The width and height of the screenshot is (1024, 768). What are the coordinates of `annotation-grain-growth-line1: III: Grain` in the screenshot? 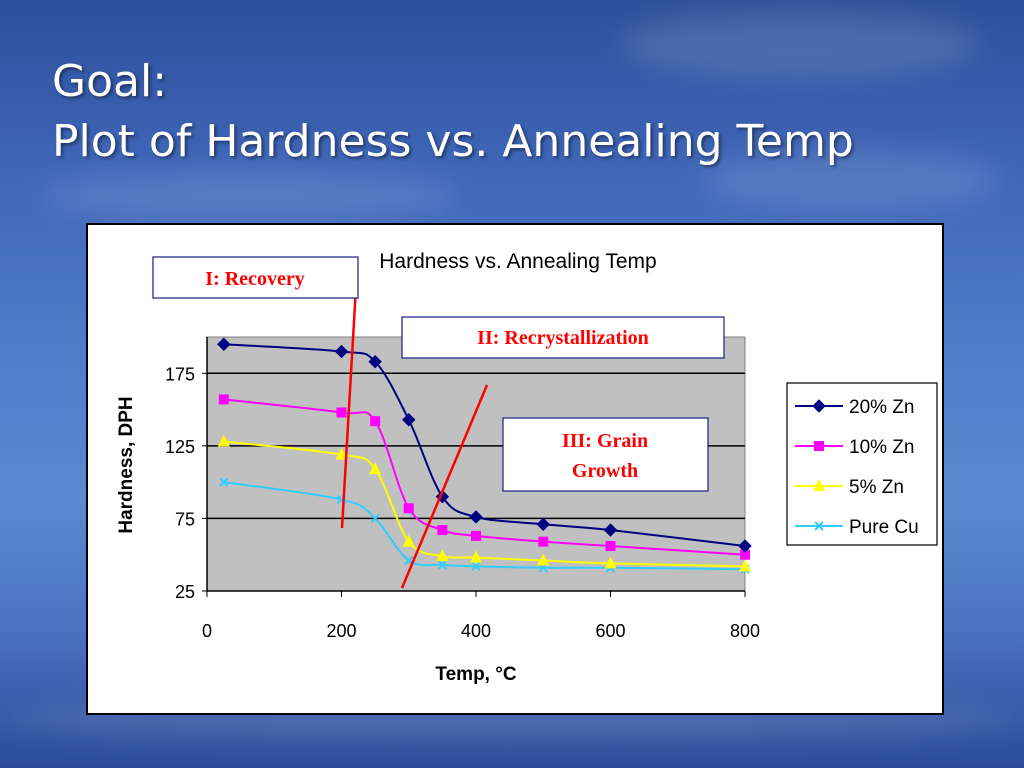 It's located at (605, 441).